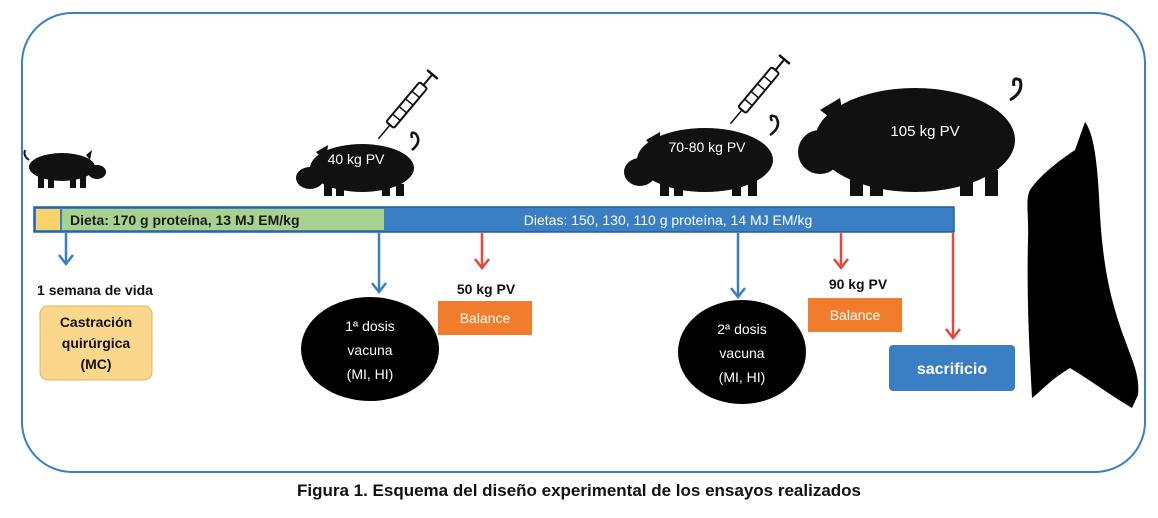 The width and height of the screenshot is (1158, 518). I want to click on slaughter-label: sacrificio, so click(952, 369).